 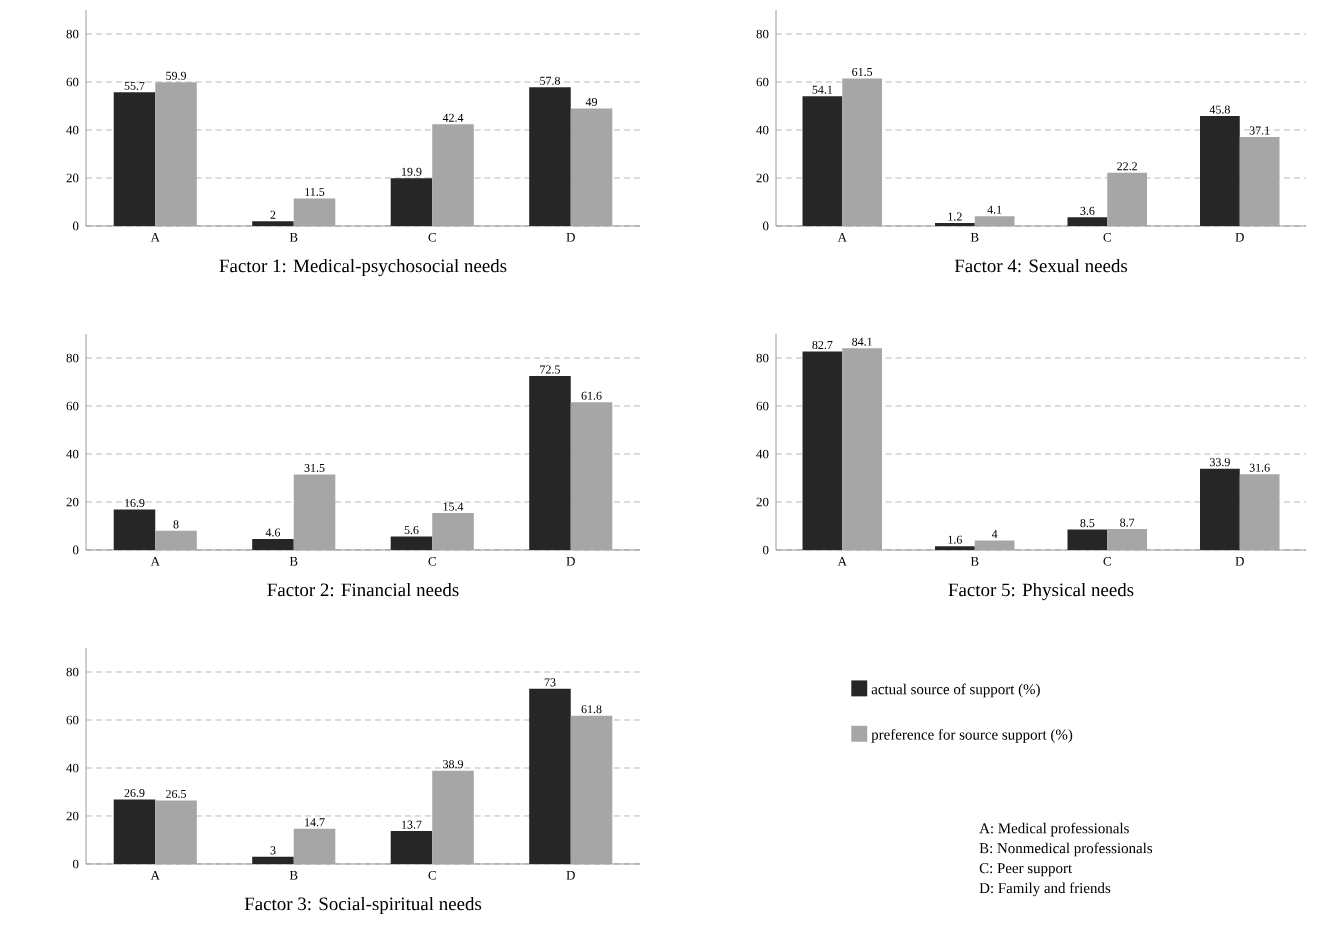 What do you see at coordinates (1041, 265) in the screenshot?
I see `text: Factor 4: Sexual needs` at bounding box center [1041, 265].